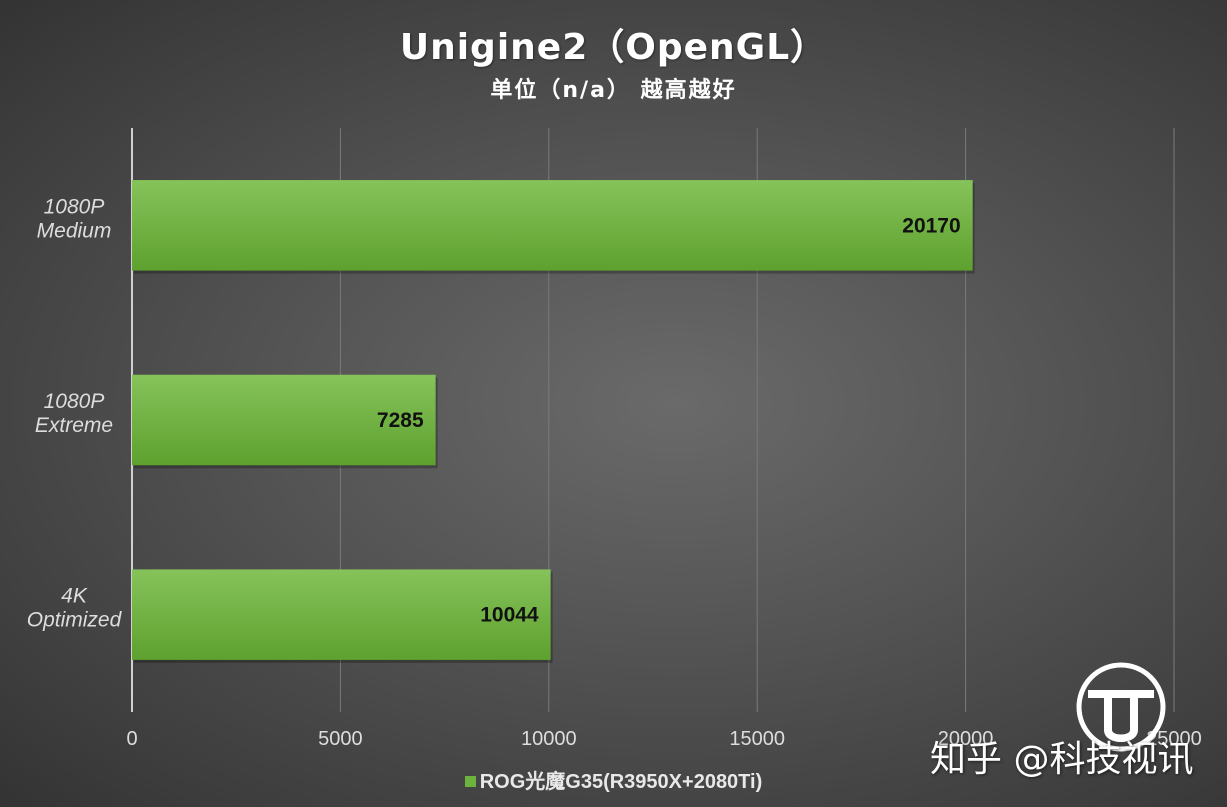 The width and height of the screenshot is (1227, 807). What do you see at coordinates (757, 739) in the screenshot?
I see `x-tick-label: 15000` at bounding box center [757, 739].